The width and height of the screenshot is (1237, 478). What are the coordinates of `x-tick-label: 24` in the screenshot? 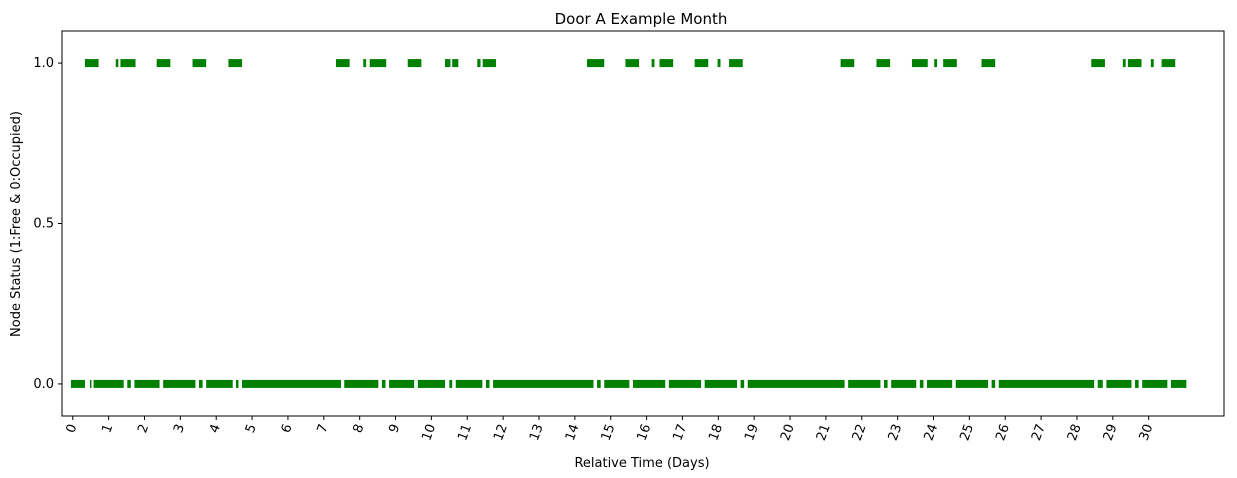 It's located at (932, 432).